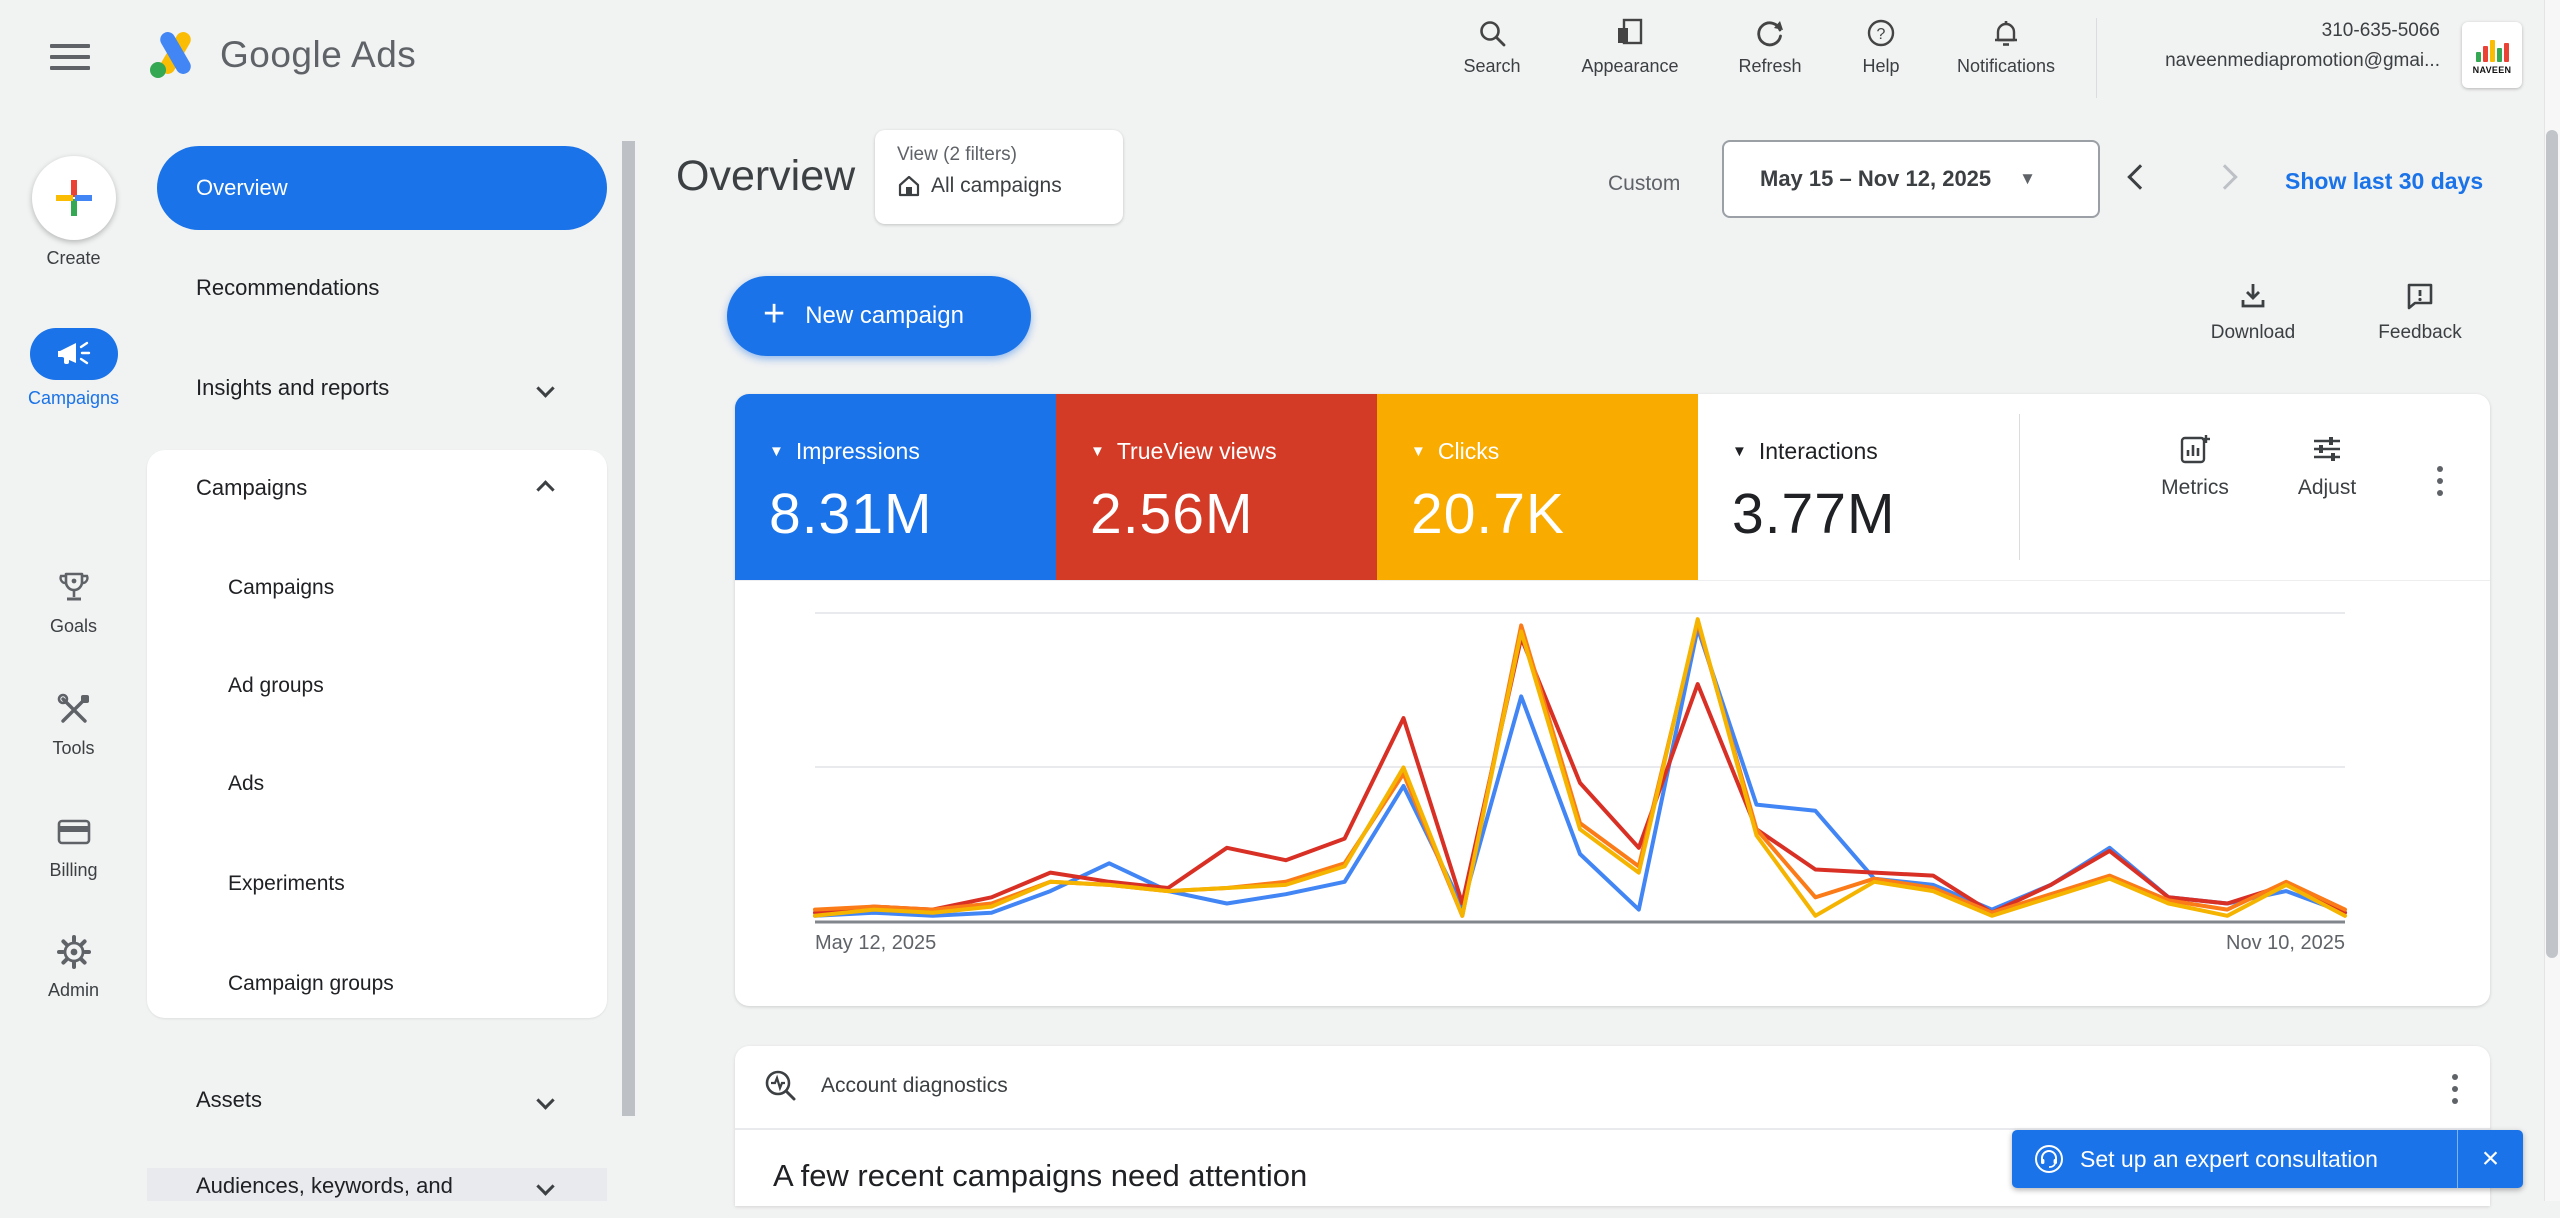 The image size is (2560, 1218). I want to click on chart-line-clicks, so click(1580, 767).